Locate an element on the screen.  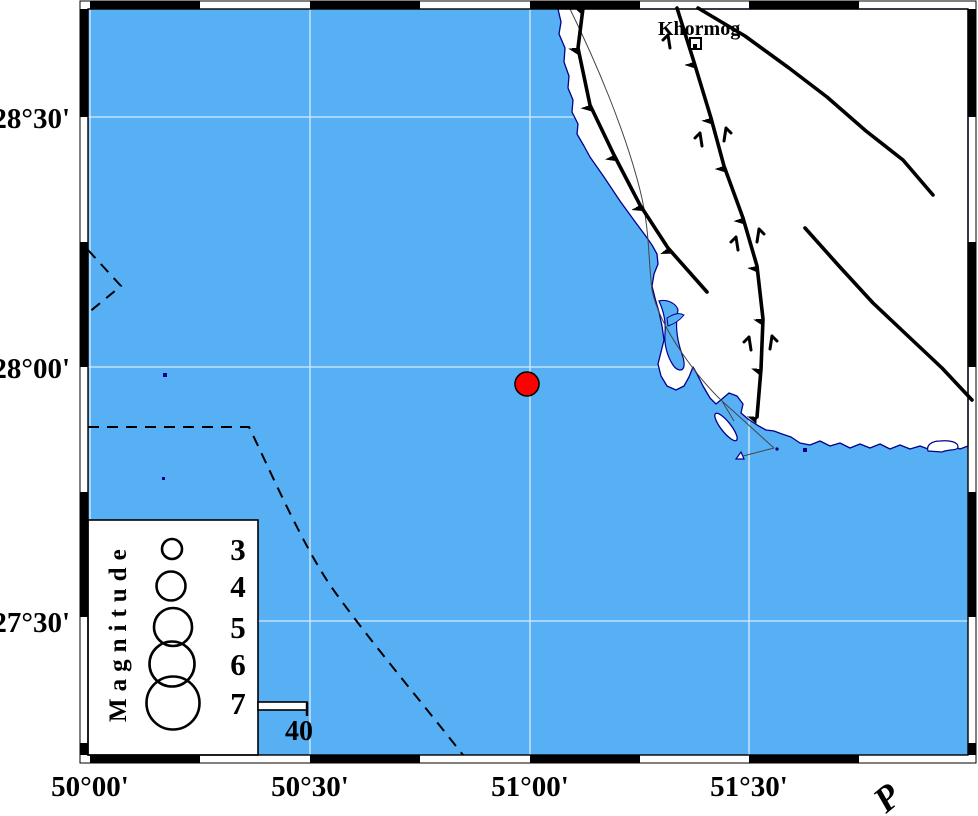
legend-size-3: 3 is located at coordinates (238, 549).